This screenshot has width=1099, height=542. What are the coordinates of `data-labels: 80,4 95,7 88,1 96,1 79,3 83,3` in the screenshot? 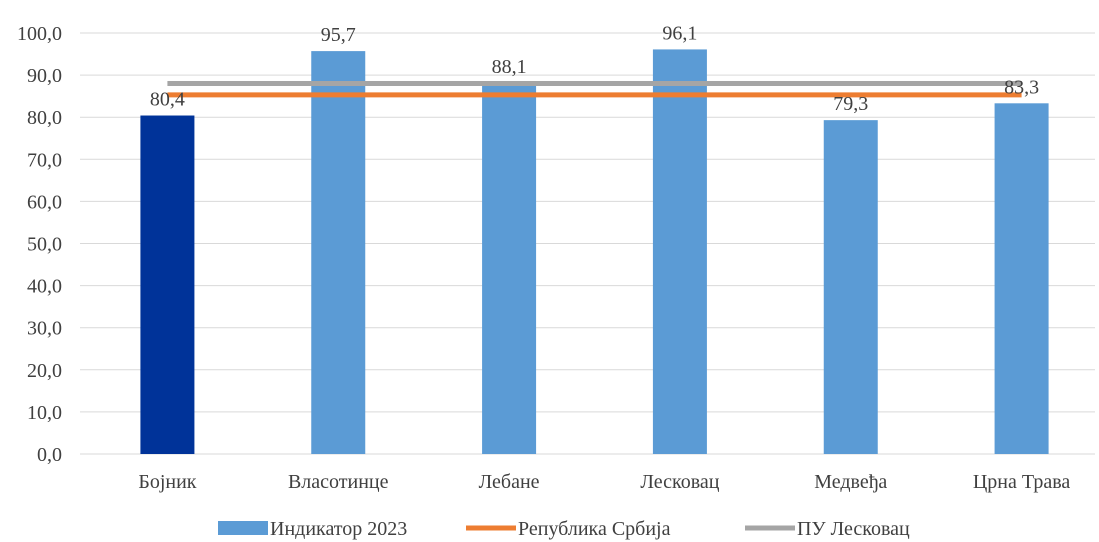 It's located at (594, 68).